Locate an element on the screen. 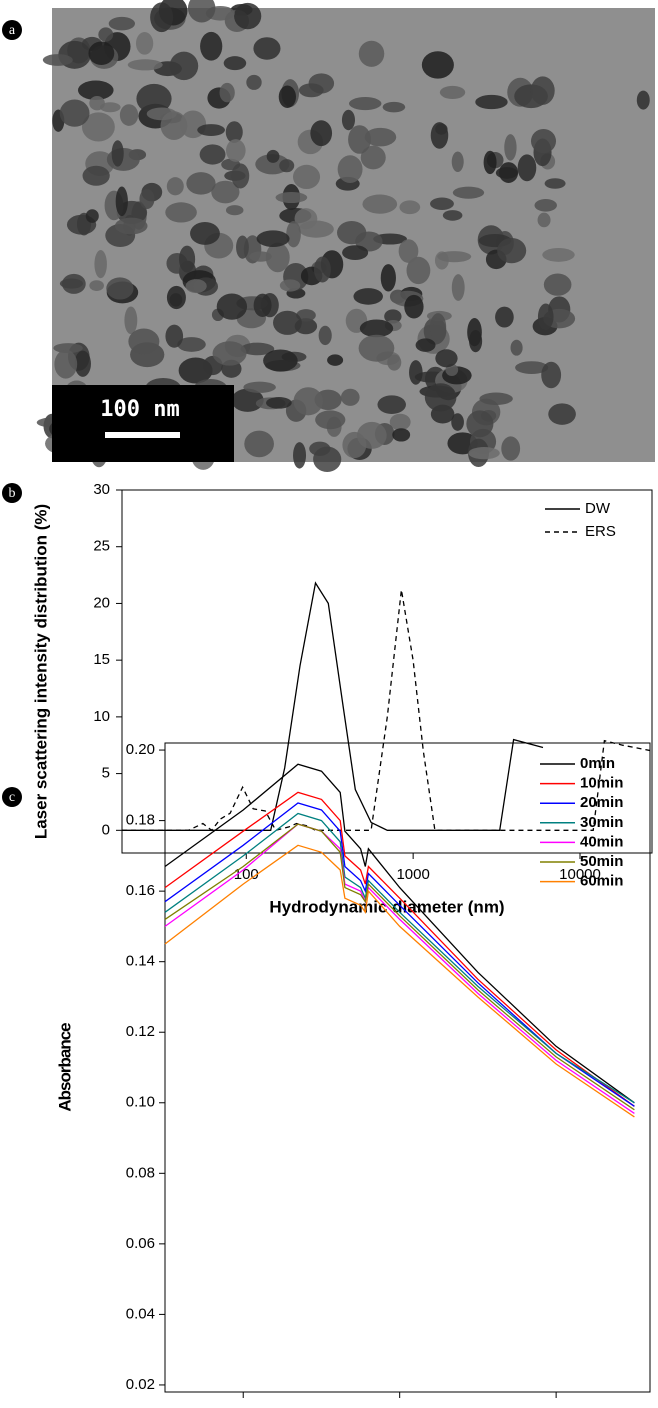 The height and width of the screenshot is (1408, 658). y-tick-label: 0.02 is located at coordinates (140, 1384).